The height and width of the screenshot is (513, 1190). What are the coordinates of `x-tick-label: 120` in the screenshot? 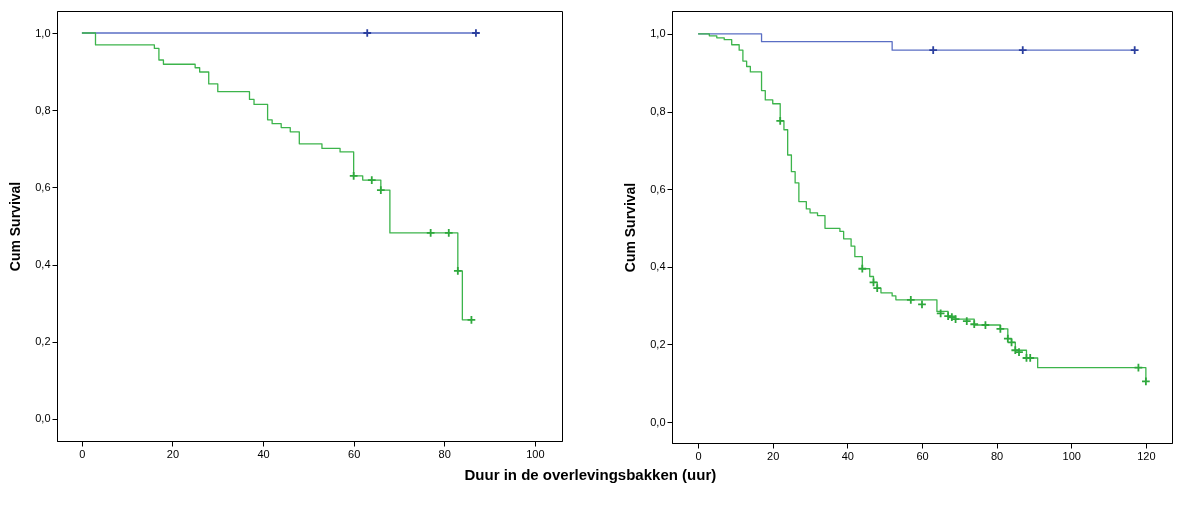 It's located at (1146, 455).